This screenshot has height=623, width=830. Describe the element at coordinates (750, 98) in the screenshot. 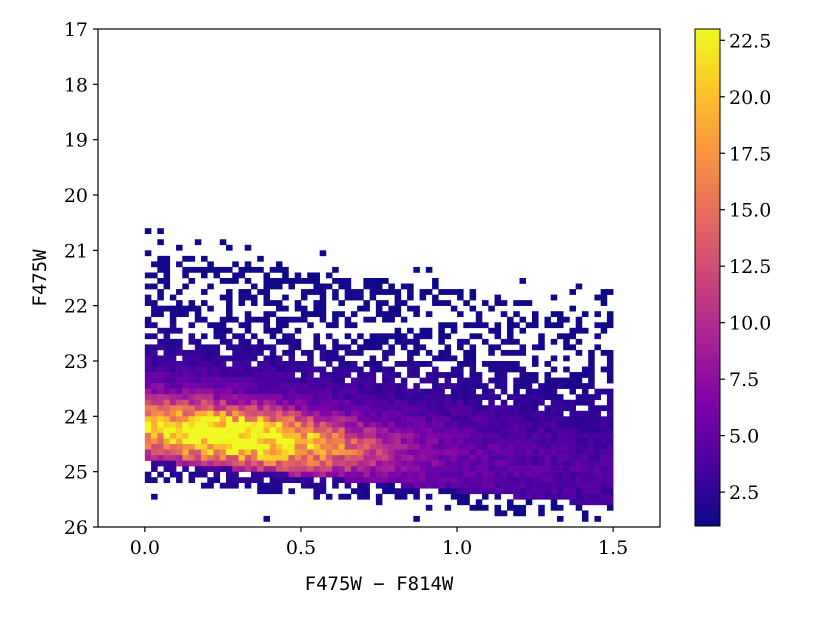

I see `colorbar-tick-label: 20.0` at that location.